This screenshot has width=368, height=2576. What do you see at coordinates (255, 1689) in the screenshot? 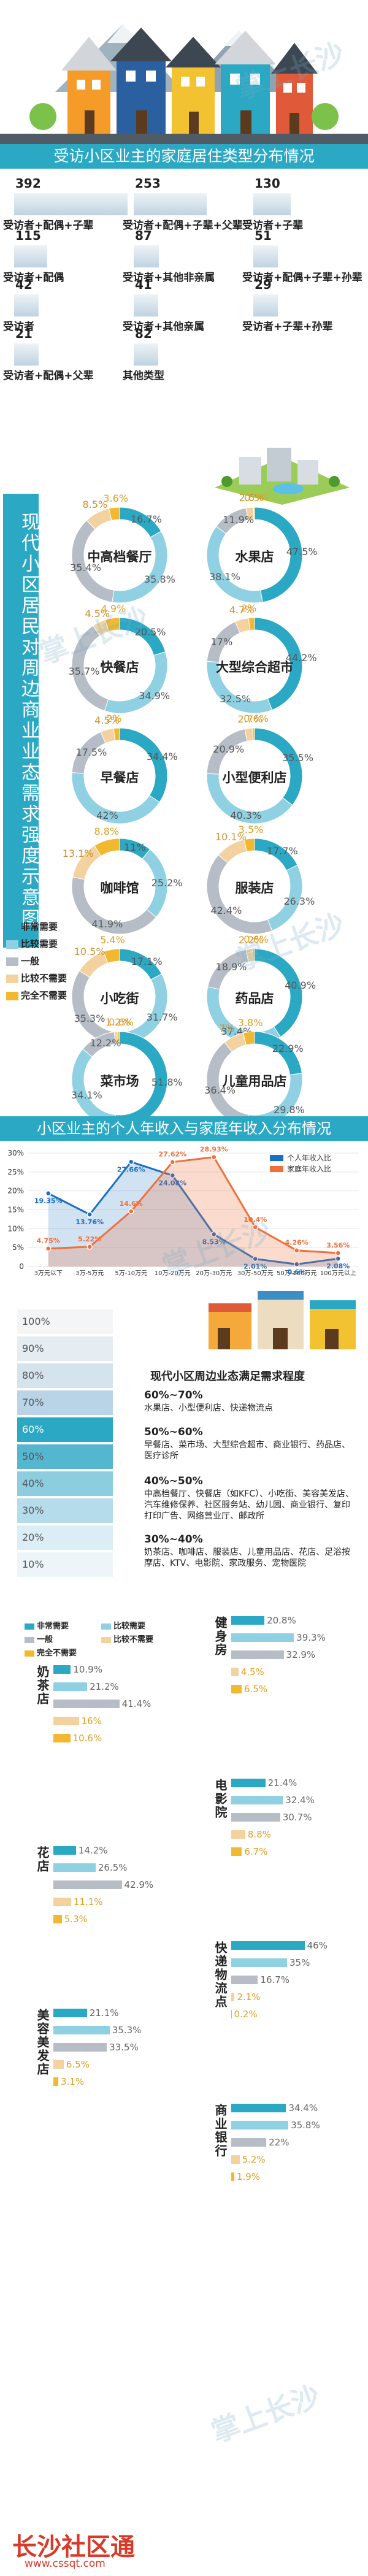
I see `group-value: 6.5%` at bounding box center [255, 1689].